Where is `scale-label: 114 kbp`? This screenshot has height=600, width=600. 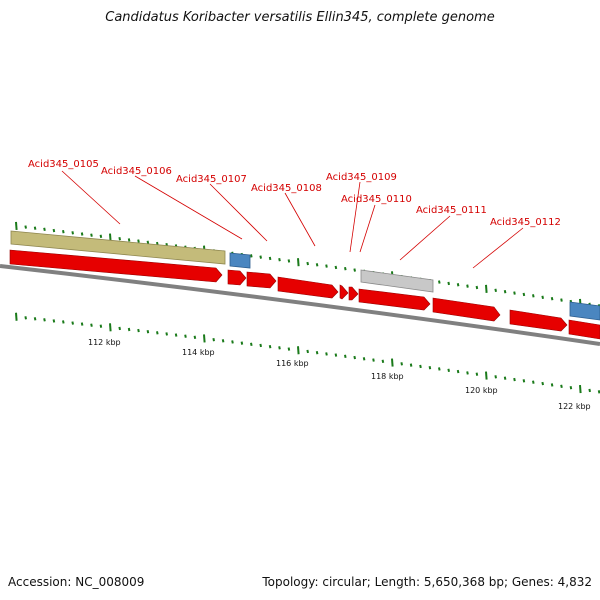 scale-label: 114 kbp is located at coordinates (198, 352).